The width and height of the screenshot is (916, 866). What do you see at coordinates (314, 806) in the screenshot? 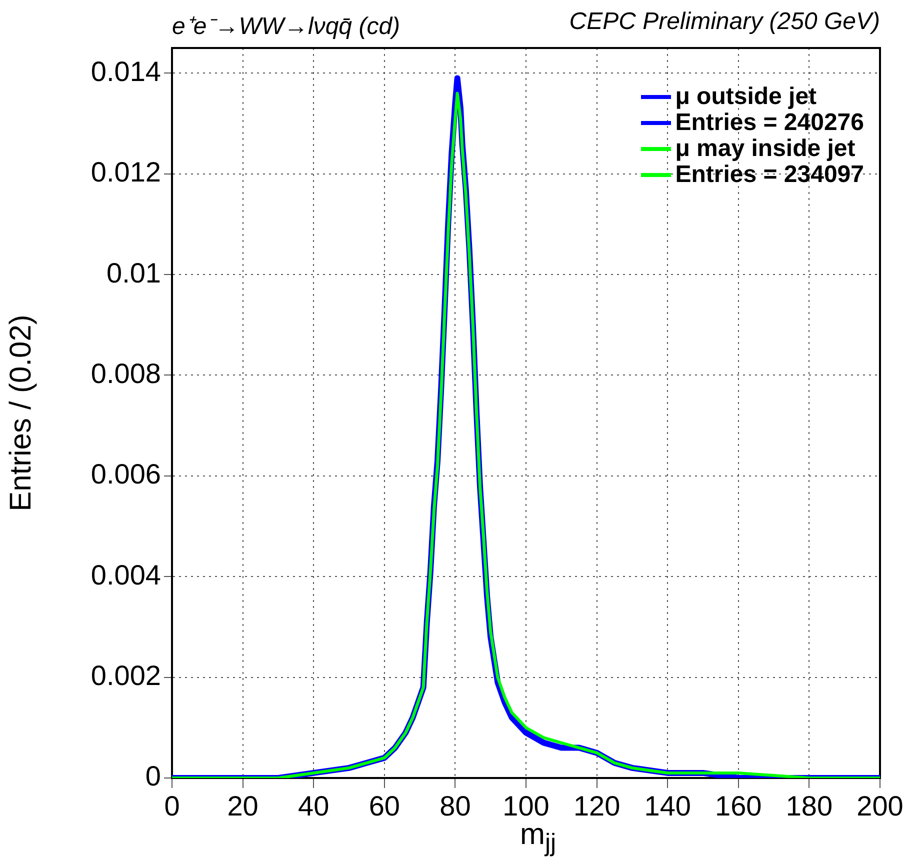
I see `x-tick-label: 40` at bounding box center [314, 806].